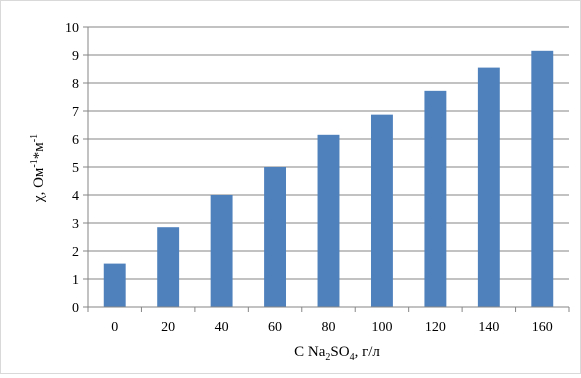 This screenshot has height=378, width=581. I want to click on x-tick-label-40: 40, so click(222, 327).